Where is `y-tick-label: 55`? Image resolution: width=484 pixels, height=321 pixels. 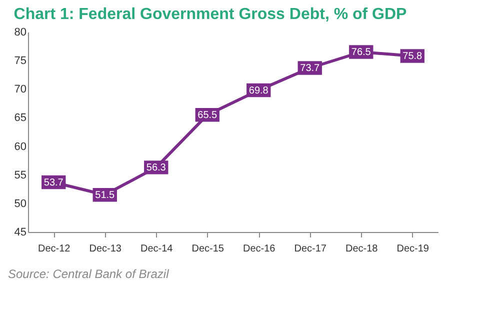 y-tick-label: 55 is located at coordinates (20, 175).